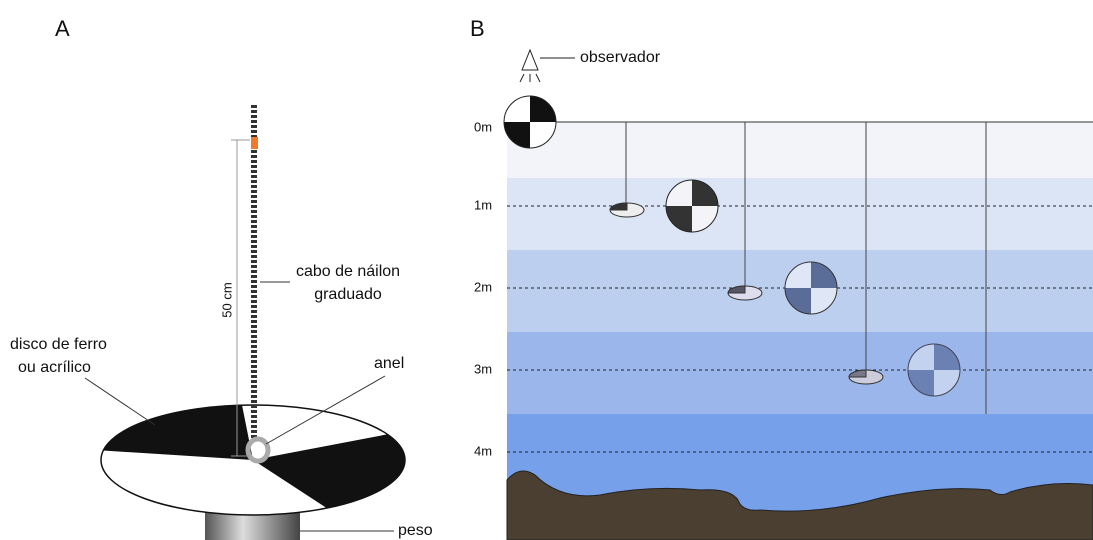 This screenshot has width=1093, height=540. Describe the element at coordinates (62, 28) in the screenshot. I see `panel-label: A` at that location.